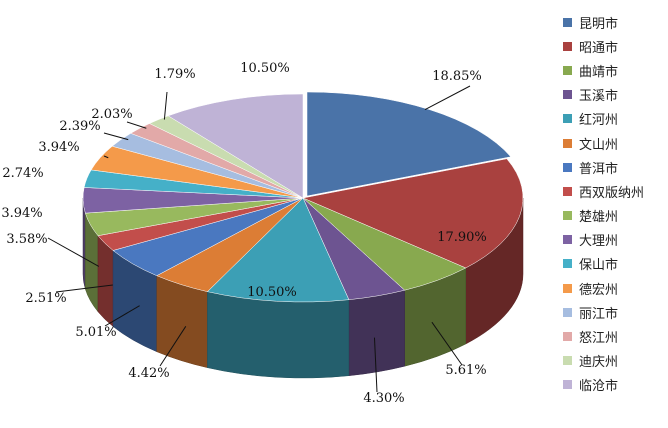 The height and width of the screenshot is (428, 668). Describe the element at coordinates (174, 74) in the screenshot. I see `data-label-14: 1.79%` at that location.